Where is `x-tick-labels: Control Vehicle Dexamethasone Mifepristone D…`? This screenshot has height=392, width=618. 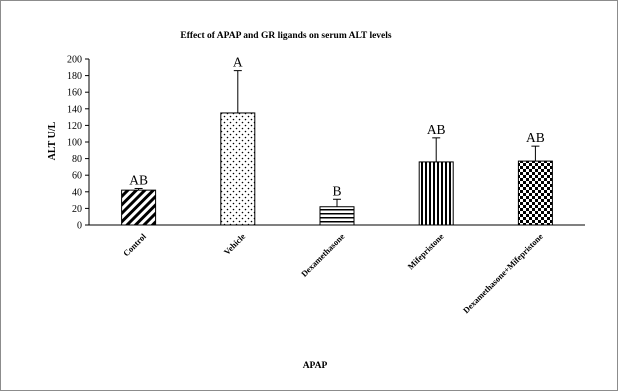 x-tick-labels: Control Vehicle Dexamethasone Mifepristone D… is located at coordinates (333, 273).